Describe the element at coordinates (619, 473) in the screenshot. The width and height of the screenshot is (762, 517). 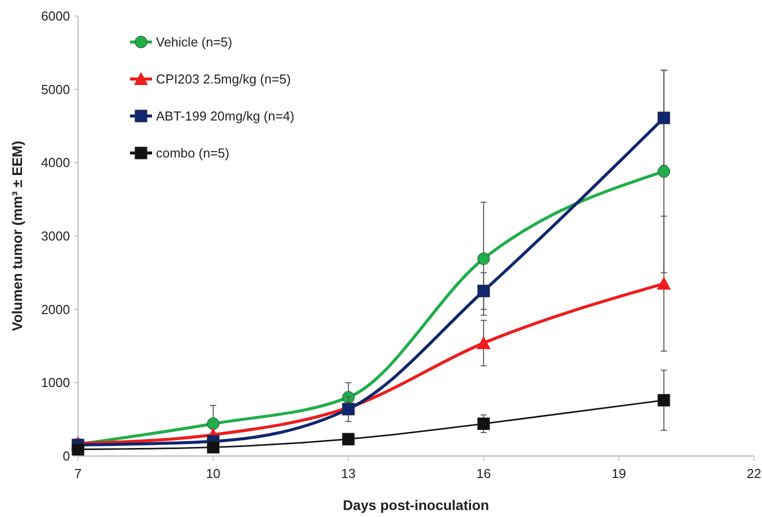
I see `x-tick-label: 19` at that location.